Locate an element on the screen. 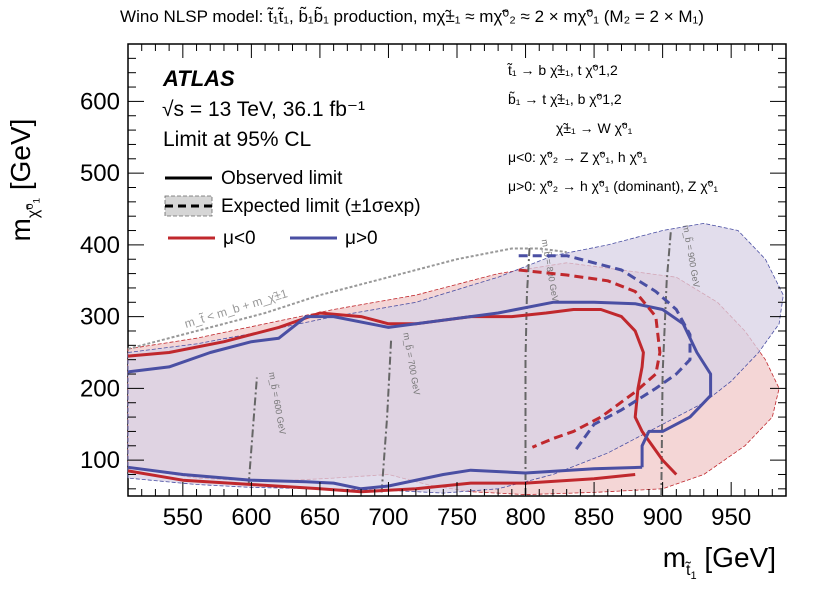  y-tick-label: 400 is located at coordinates (100, 245).